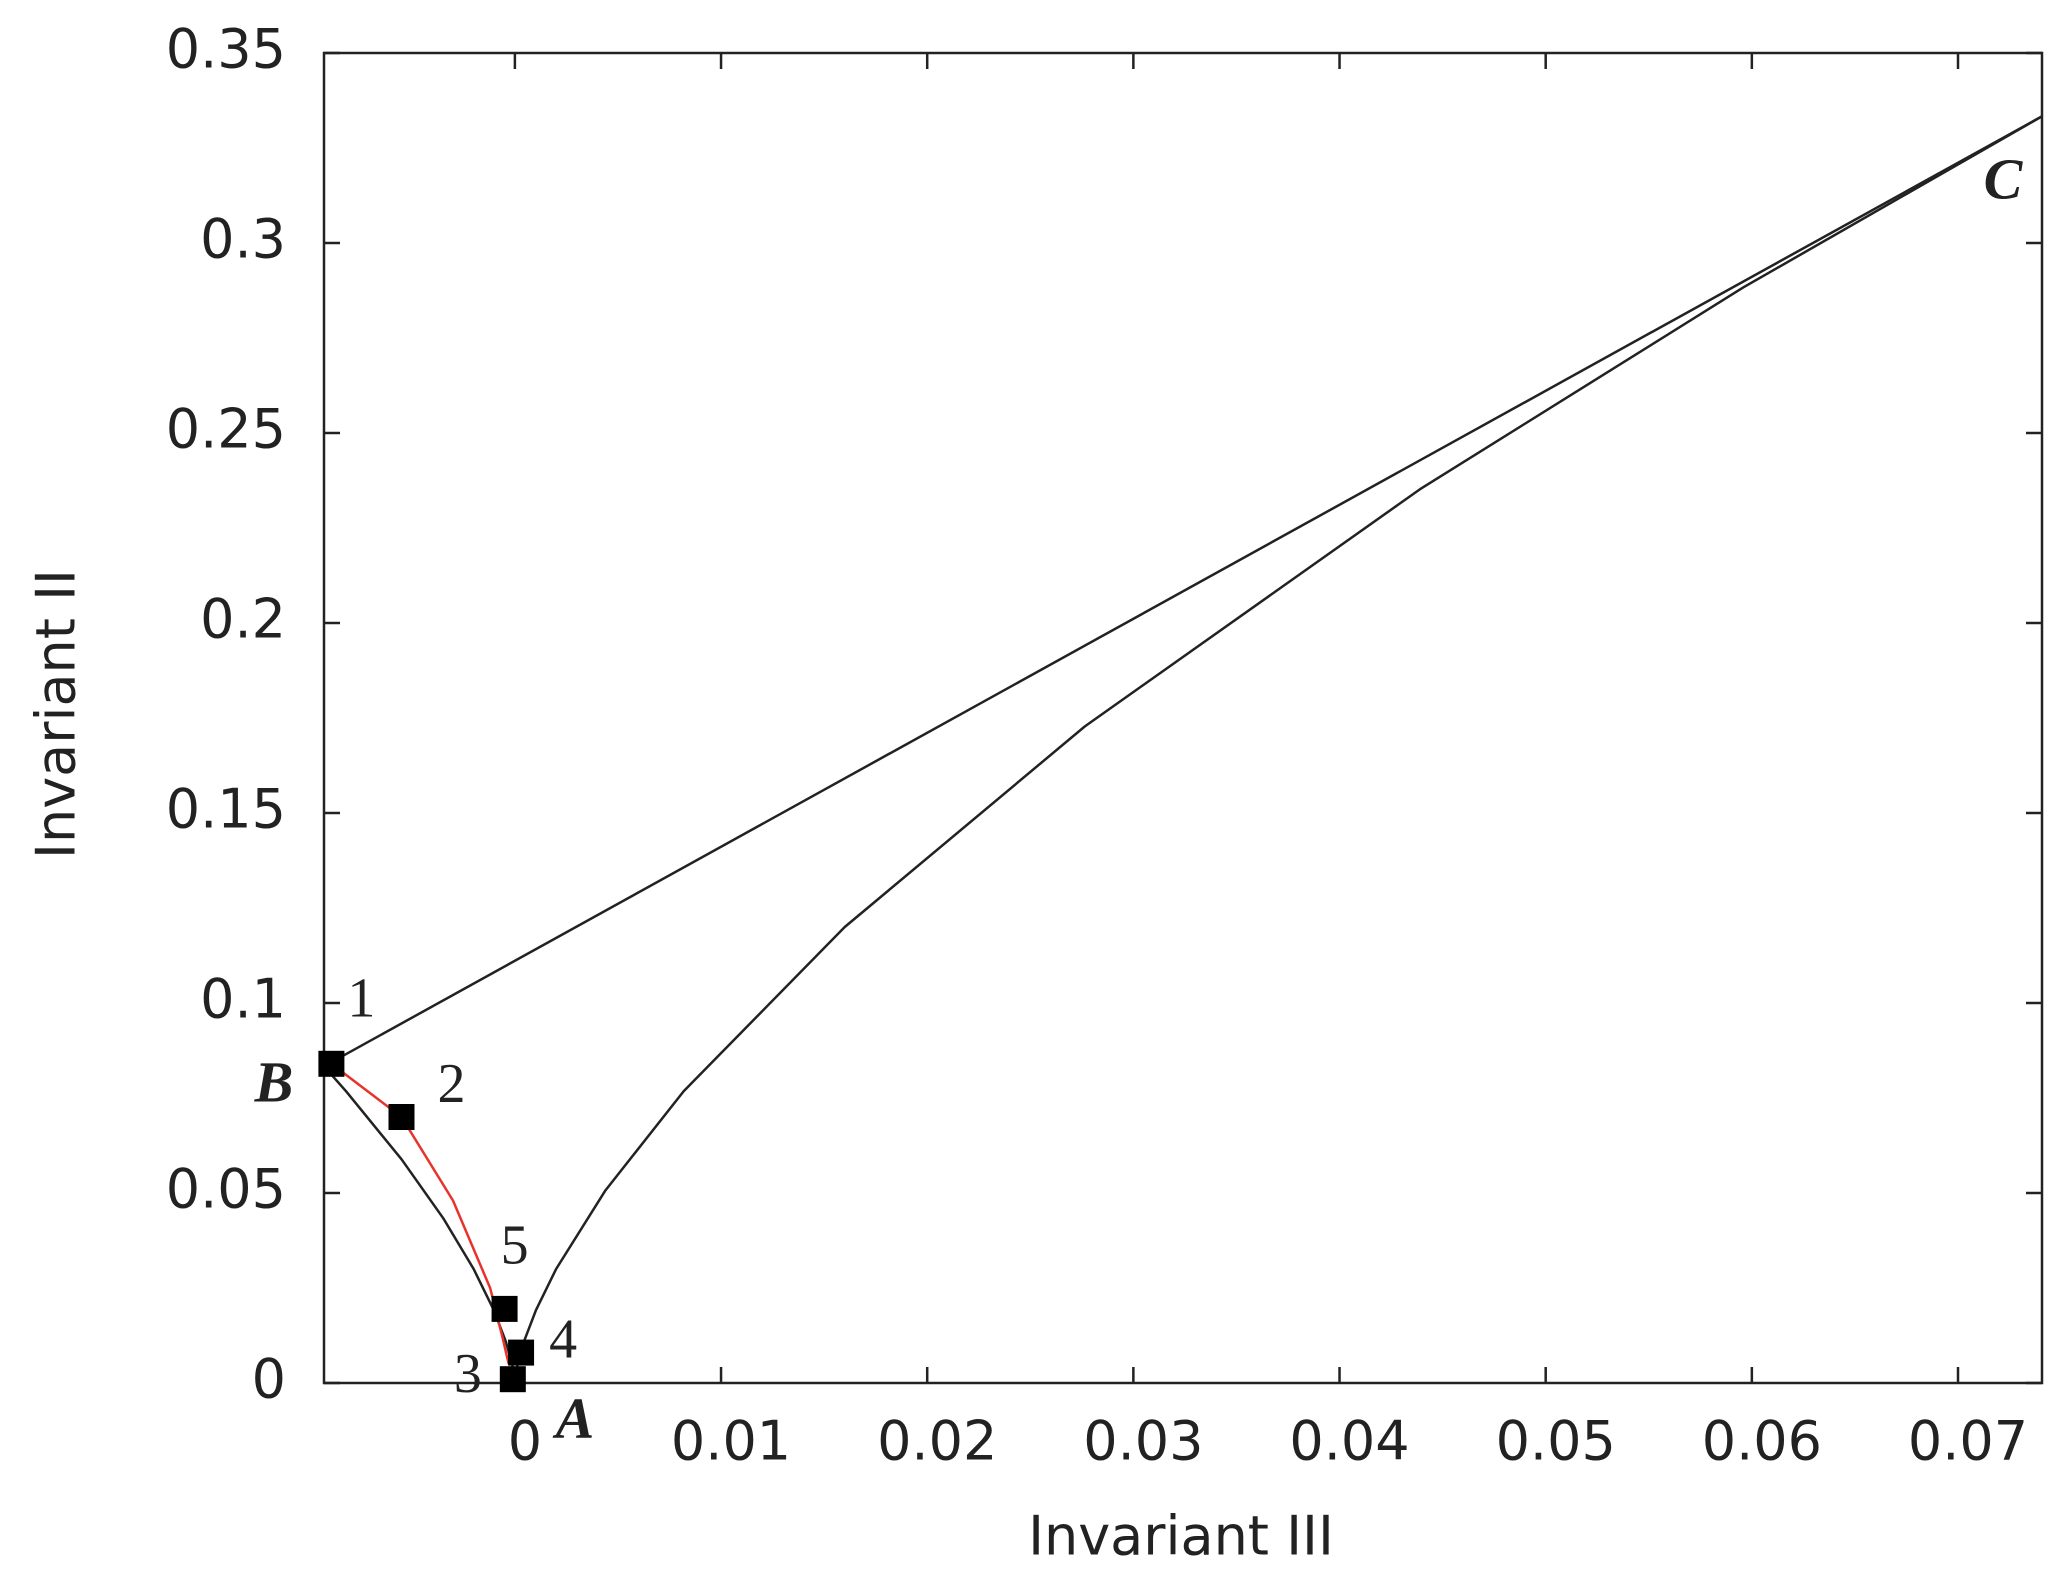 The height and width of the screenshot is (1586, 2062). Describe the element at coordinates (274, 1081) in the screenshot. I see `annotation: B` at that location.